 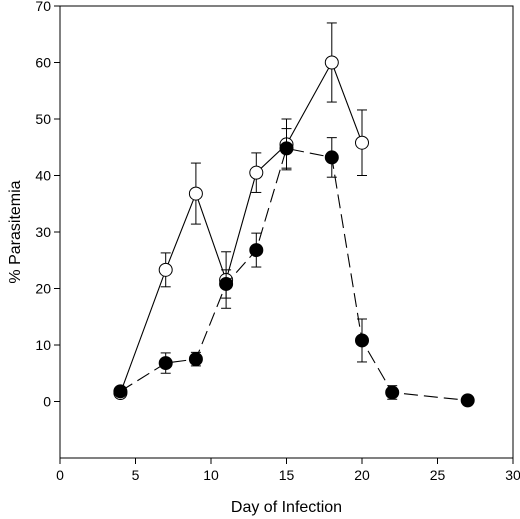 I want to click on y-tick-label: 30, so click(x=43, y=232).